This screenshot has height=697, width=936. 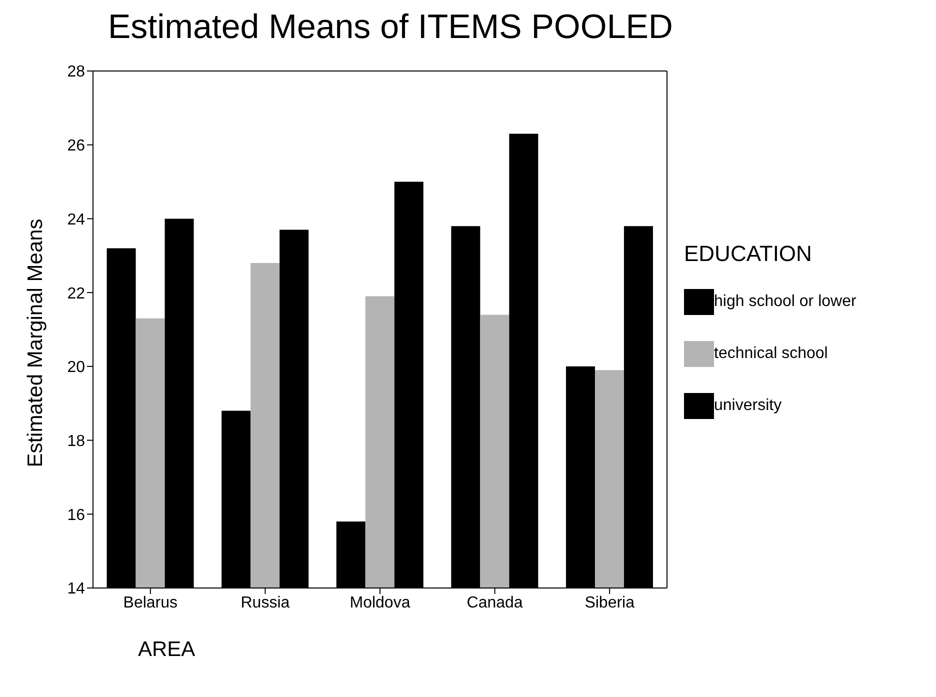 What do you see at coordinates (76, 219) in the screenshot?
I see `y-tick-label: 24` at bounding box center [76, 219].